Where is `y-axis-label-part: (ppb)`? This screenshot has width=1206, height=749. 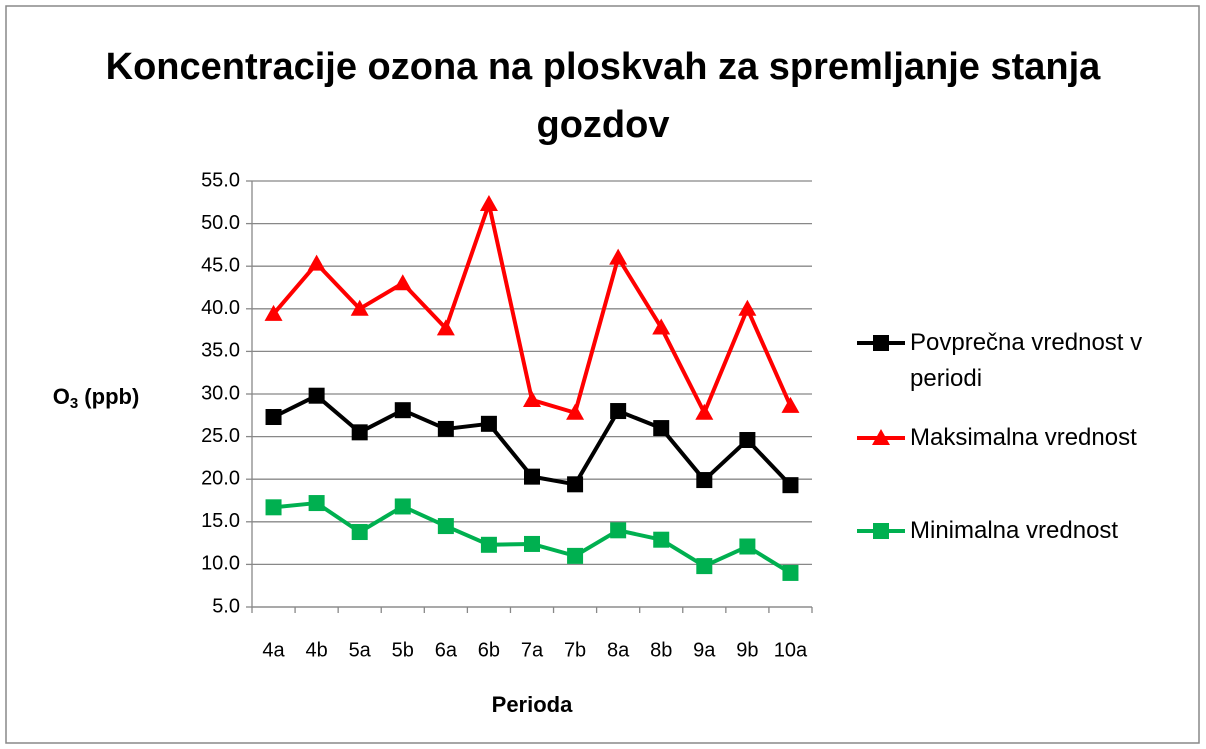 y-axis-label-part: (ppb) is located at coordinates (108, 396).